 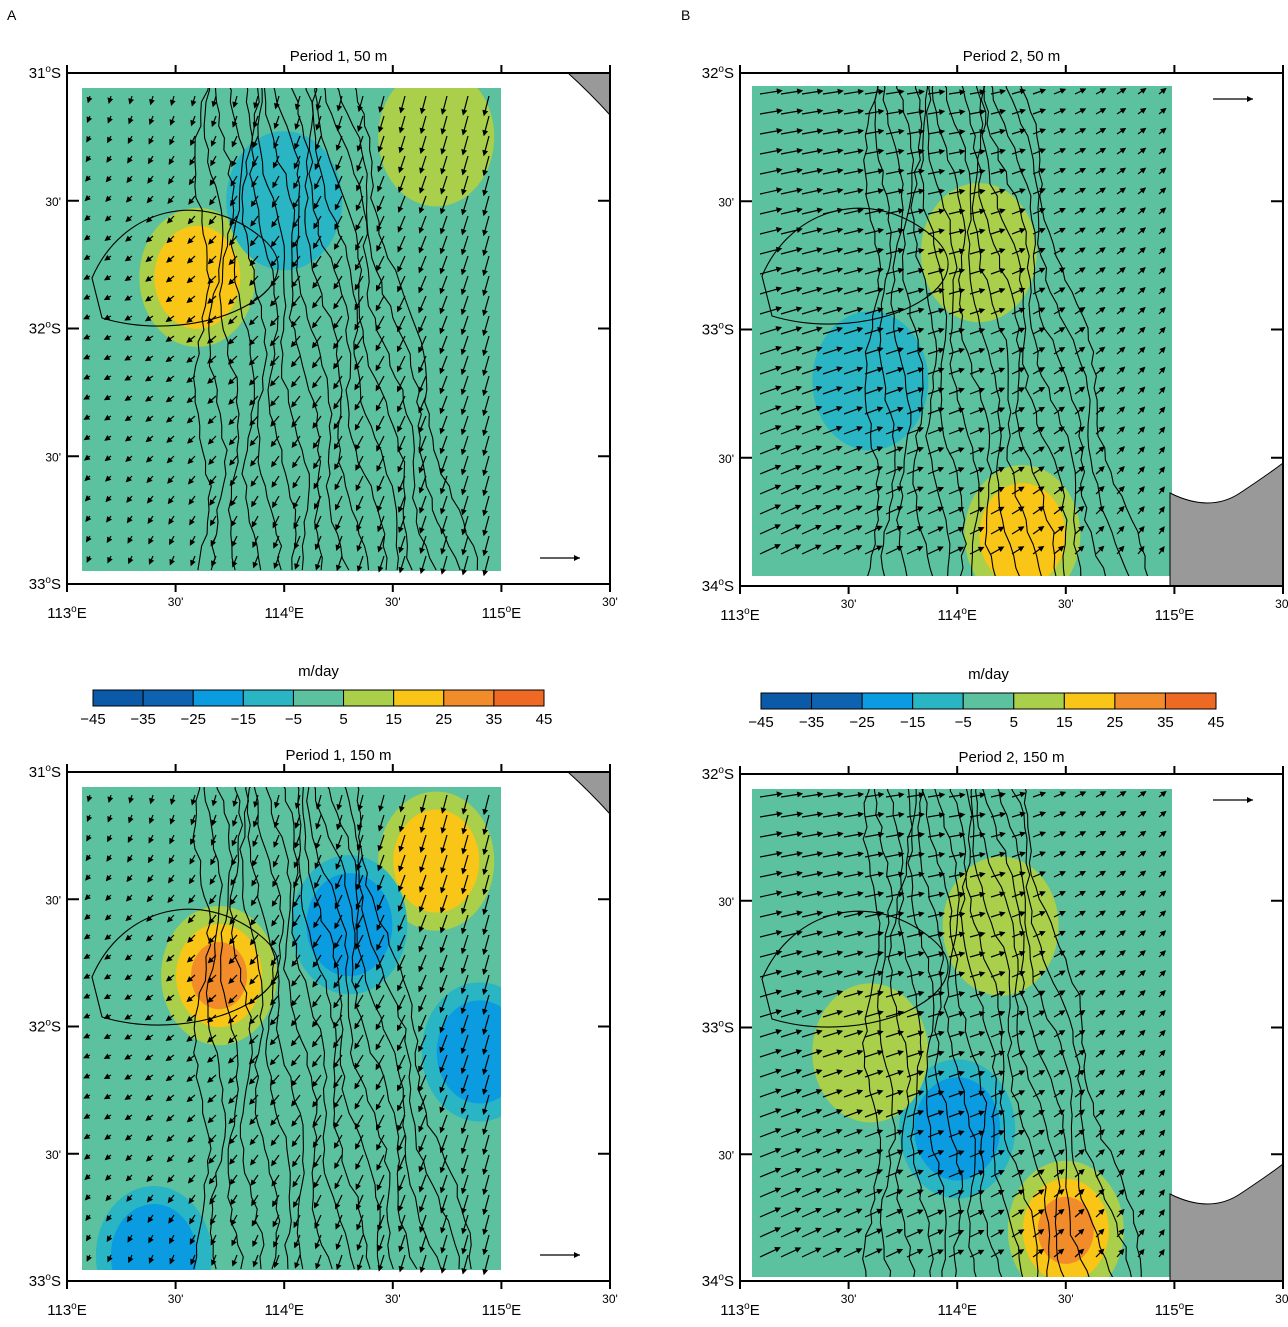 I want to click on coastline, so click(x=588, y=793).